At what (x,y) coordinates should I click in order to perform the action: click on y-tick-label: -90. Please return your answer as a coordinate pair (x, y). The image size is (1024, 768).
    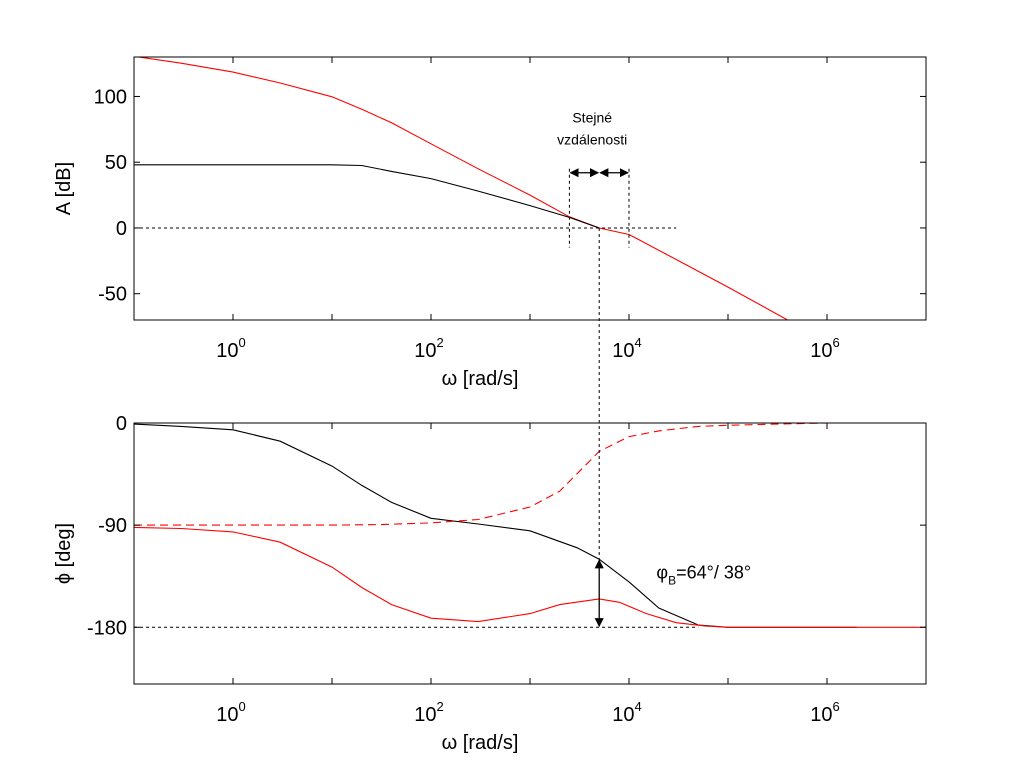
    Looking at the image, I should click on (112, 526).